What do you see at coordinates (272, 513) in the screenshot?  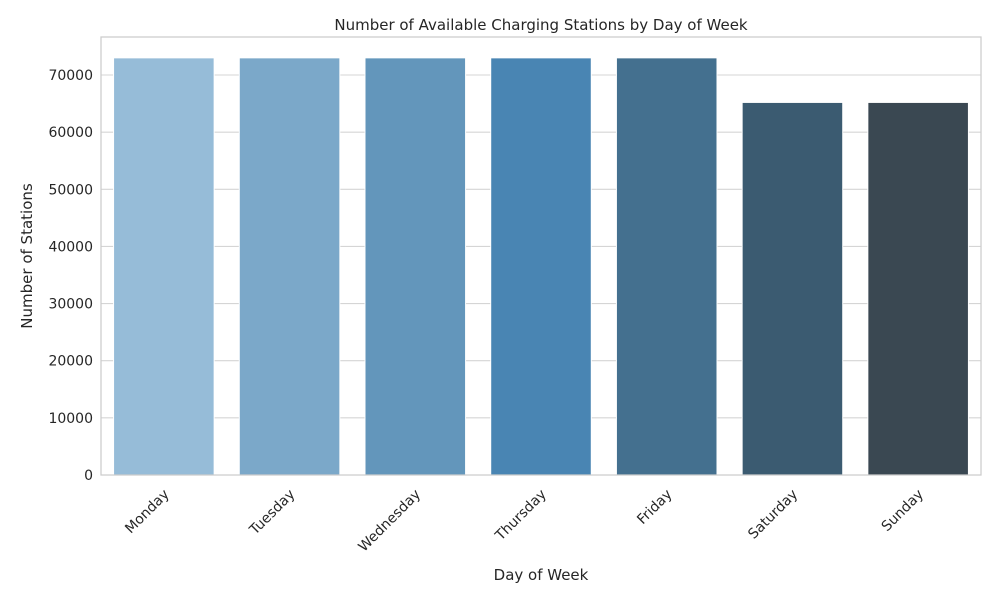 I see `x-tick-label-tuesday: Tuesday` at bounding box center [272, 513].